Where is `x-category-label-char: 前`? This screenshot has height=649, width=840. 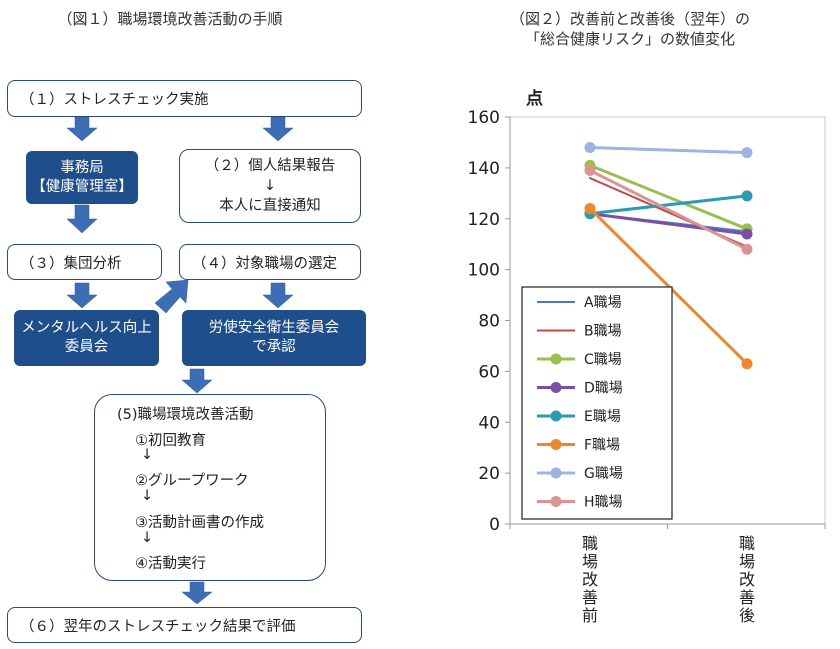
x-category-label-char: 前 is located at coordinates (590, 615).